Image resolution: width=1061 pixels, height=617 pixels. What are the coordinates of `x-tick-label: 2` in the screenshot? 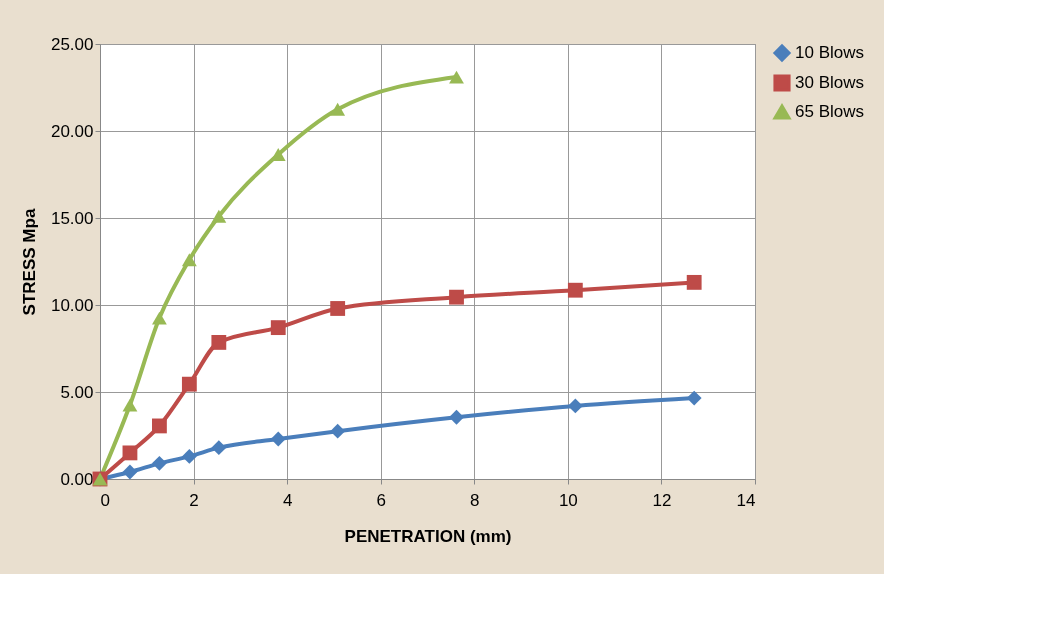 It's located at (194, 500).